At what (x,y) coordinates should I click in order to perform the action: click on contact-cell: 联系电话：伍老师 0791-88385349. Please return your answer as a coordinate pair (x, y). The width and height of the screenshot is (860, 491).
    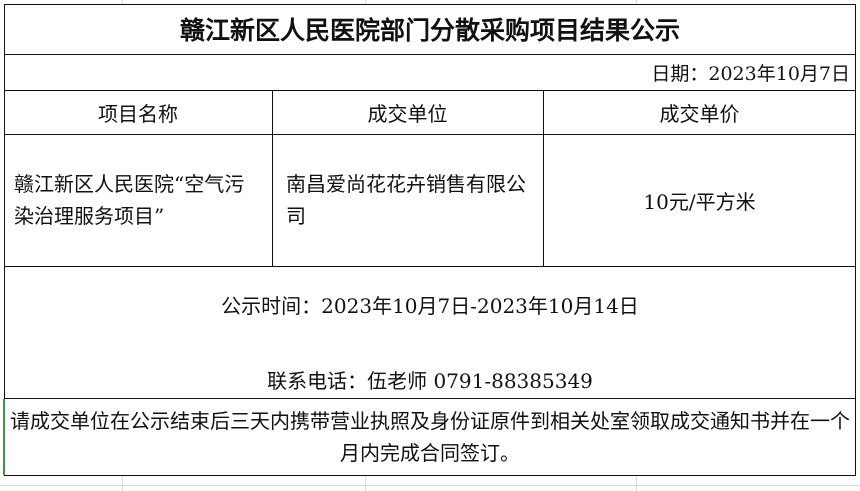
    Looking at the image, I should click on (430, 370).